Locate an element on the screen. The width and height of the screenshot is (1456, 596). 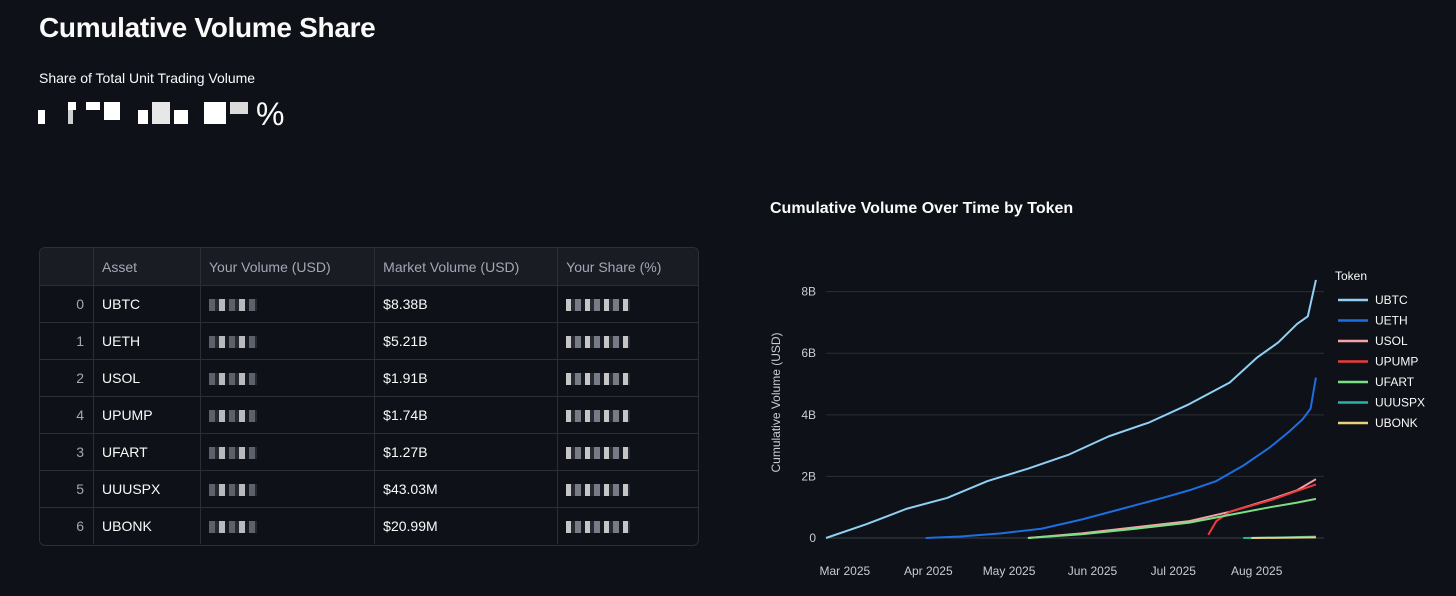
series-line-ubtc is located at coordinates (1071, 409).